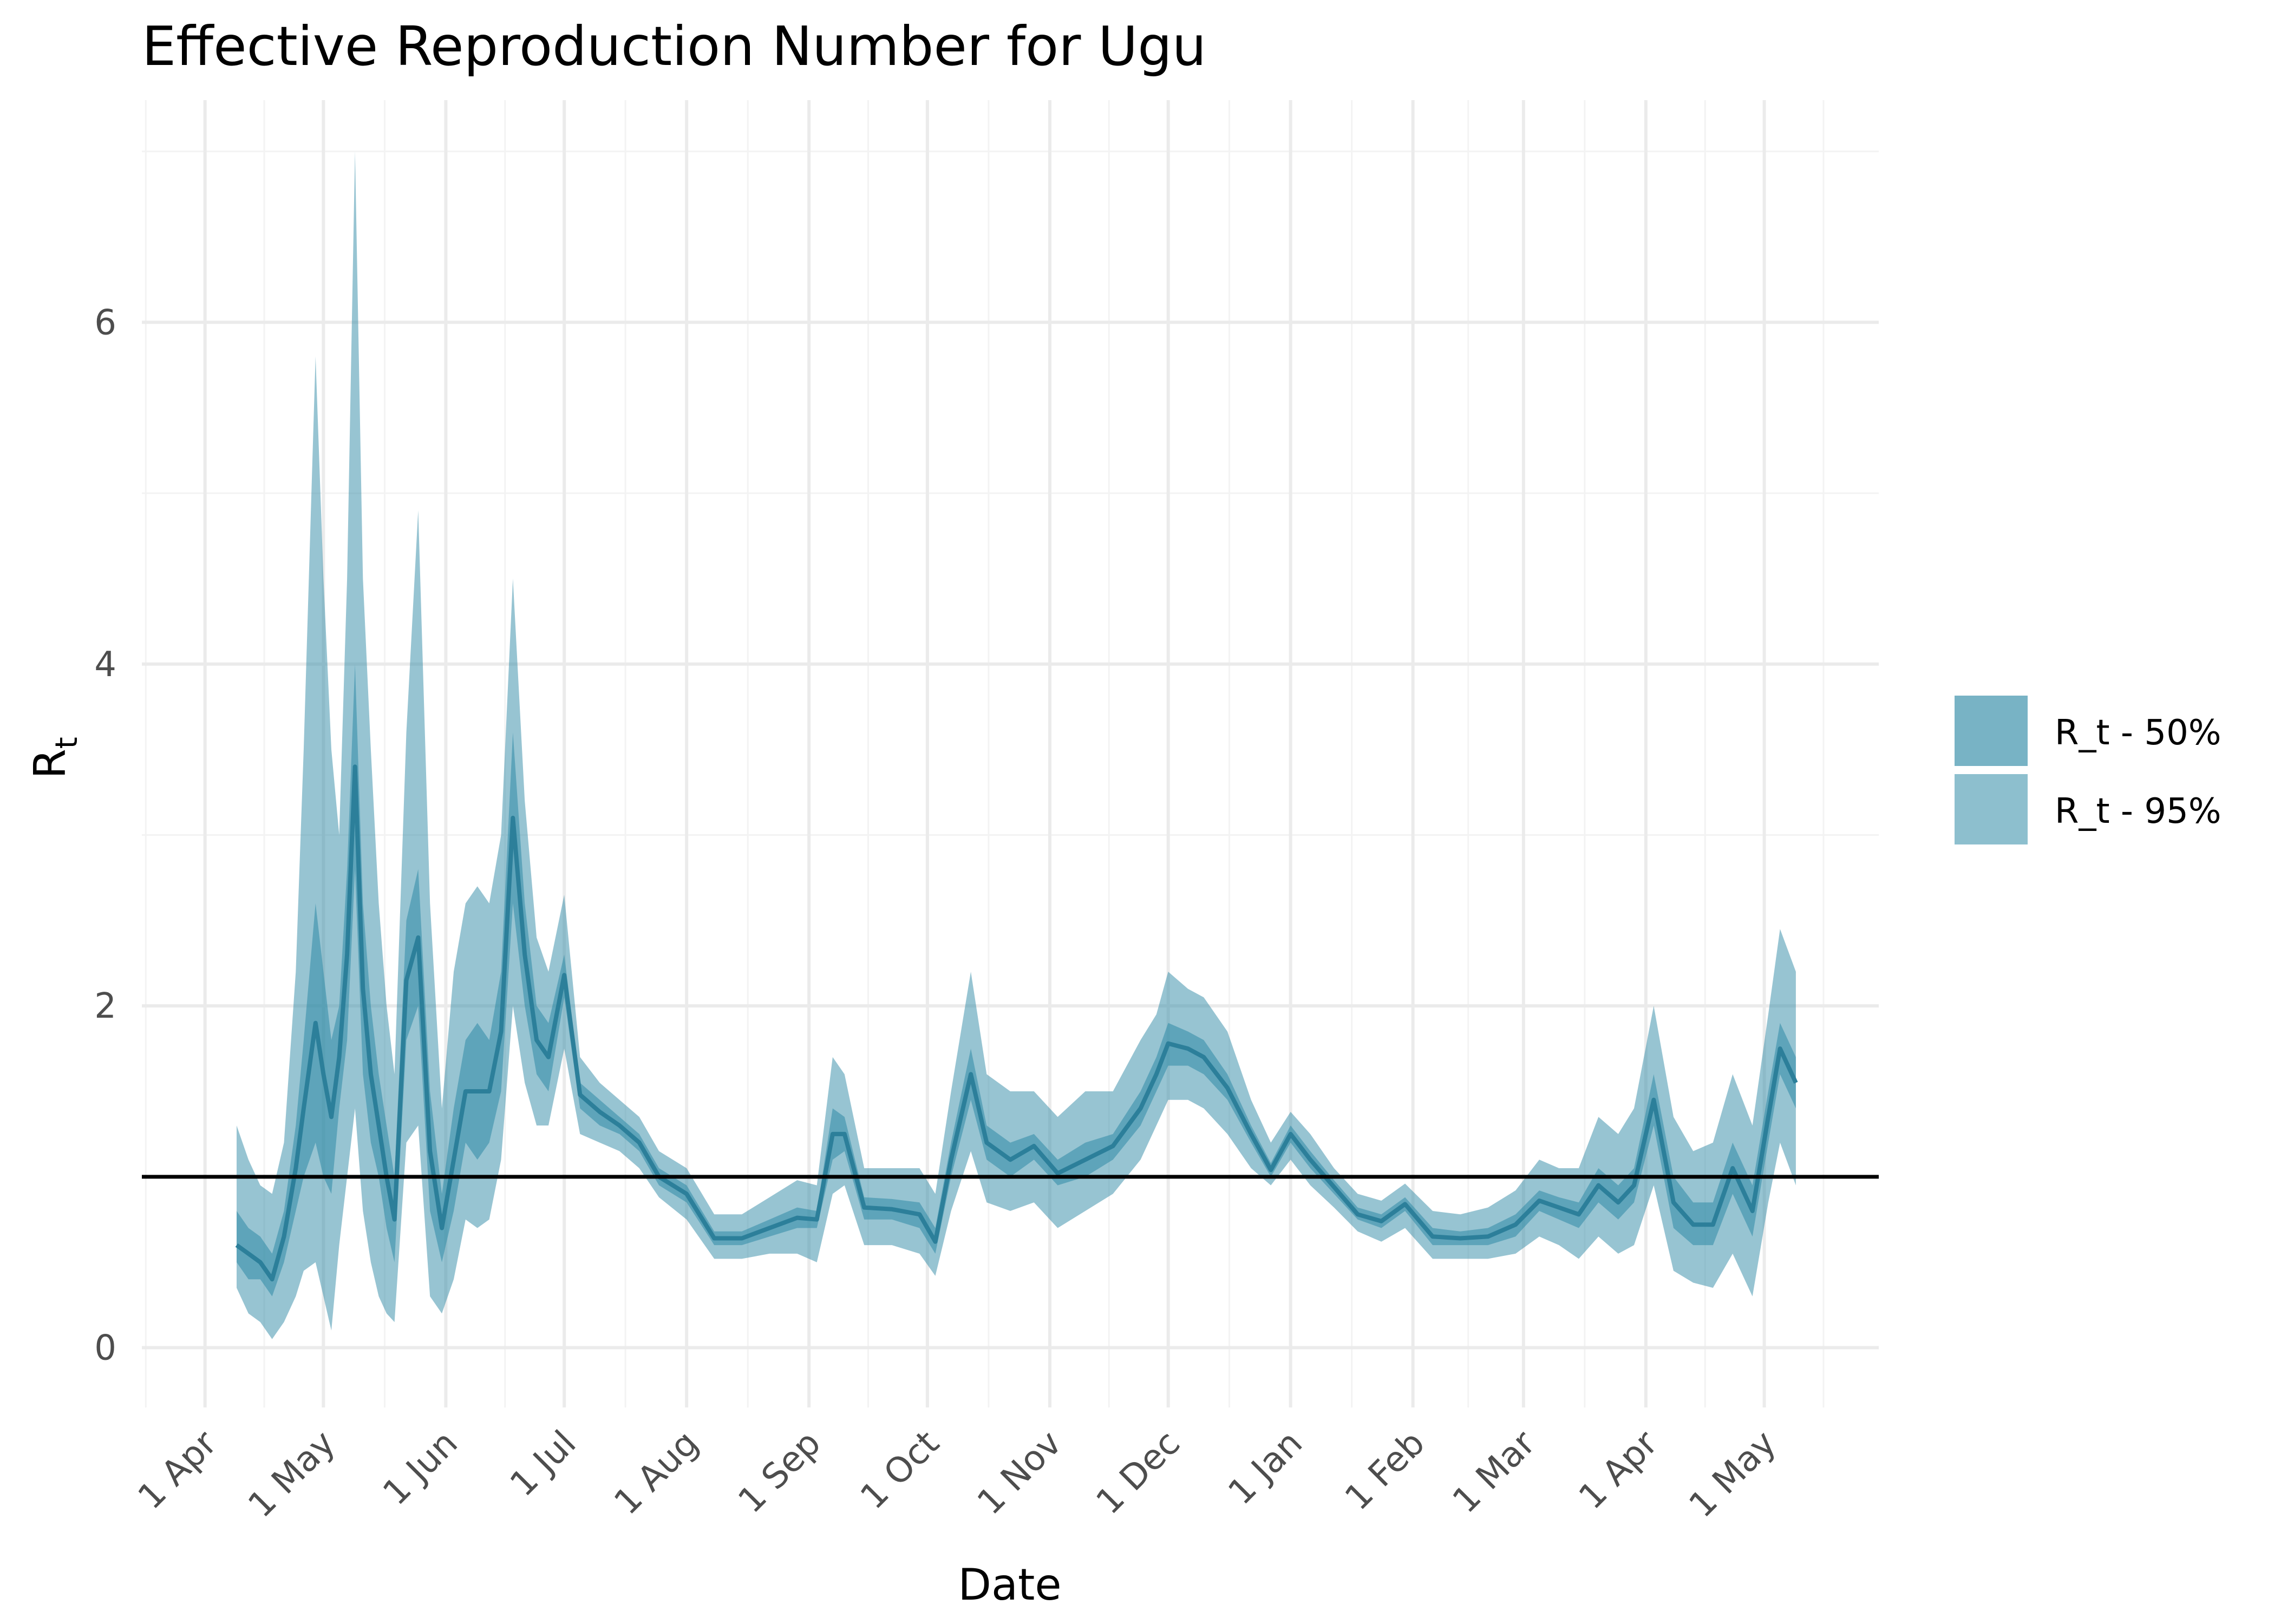  I want to click on x-tick-label: 1 Dec, so click(1138, 1472).